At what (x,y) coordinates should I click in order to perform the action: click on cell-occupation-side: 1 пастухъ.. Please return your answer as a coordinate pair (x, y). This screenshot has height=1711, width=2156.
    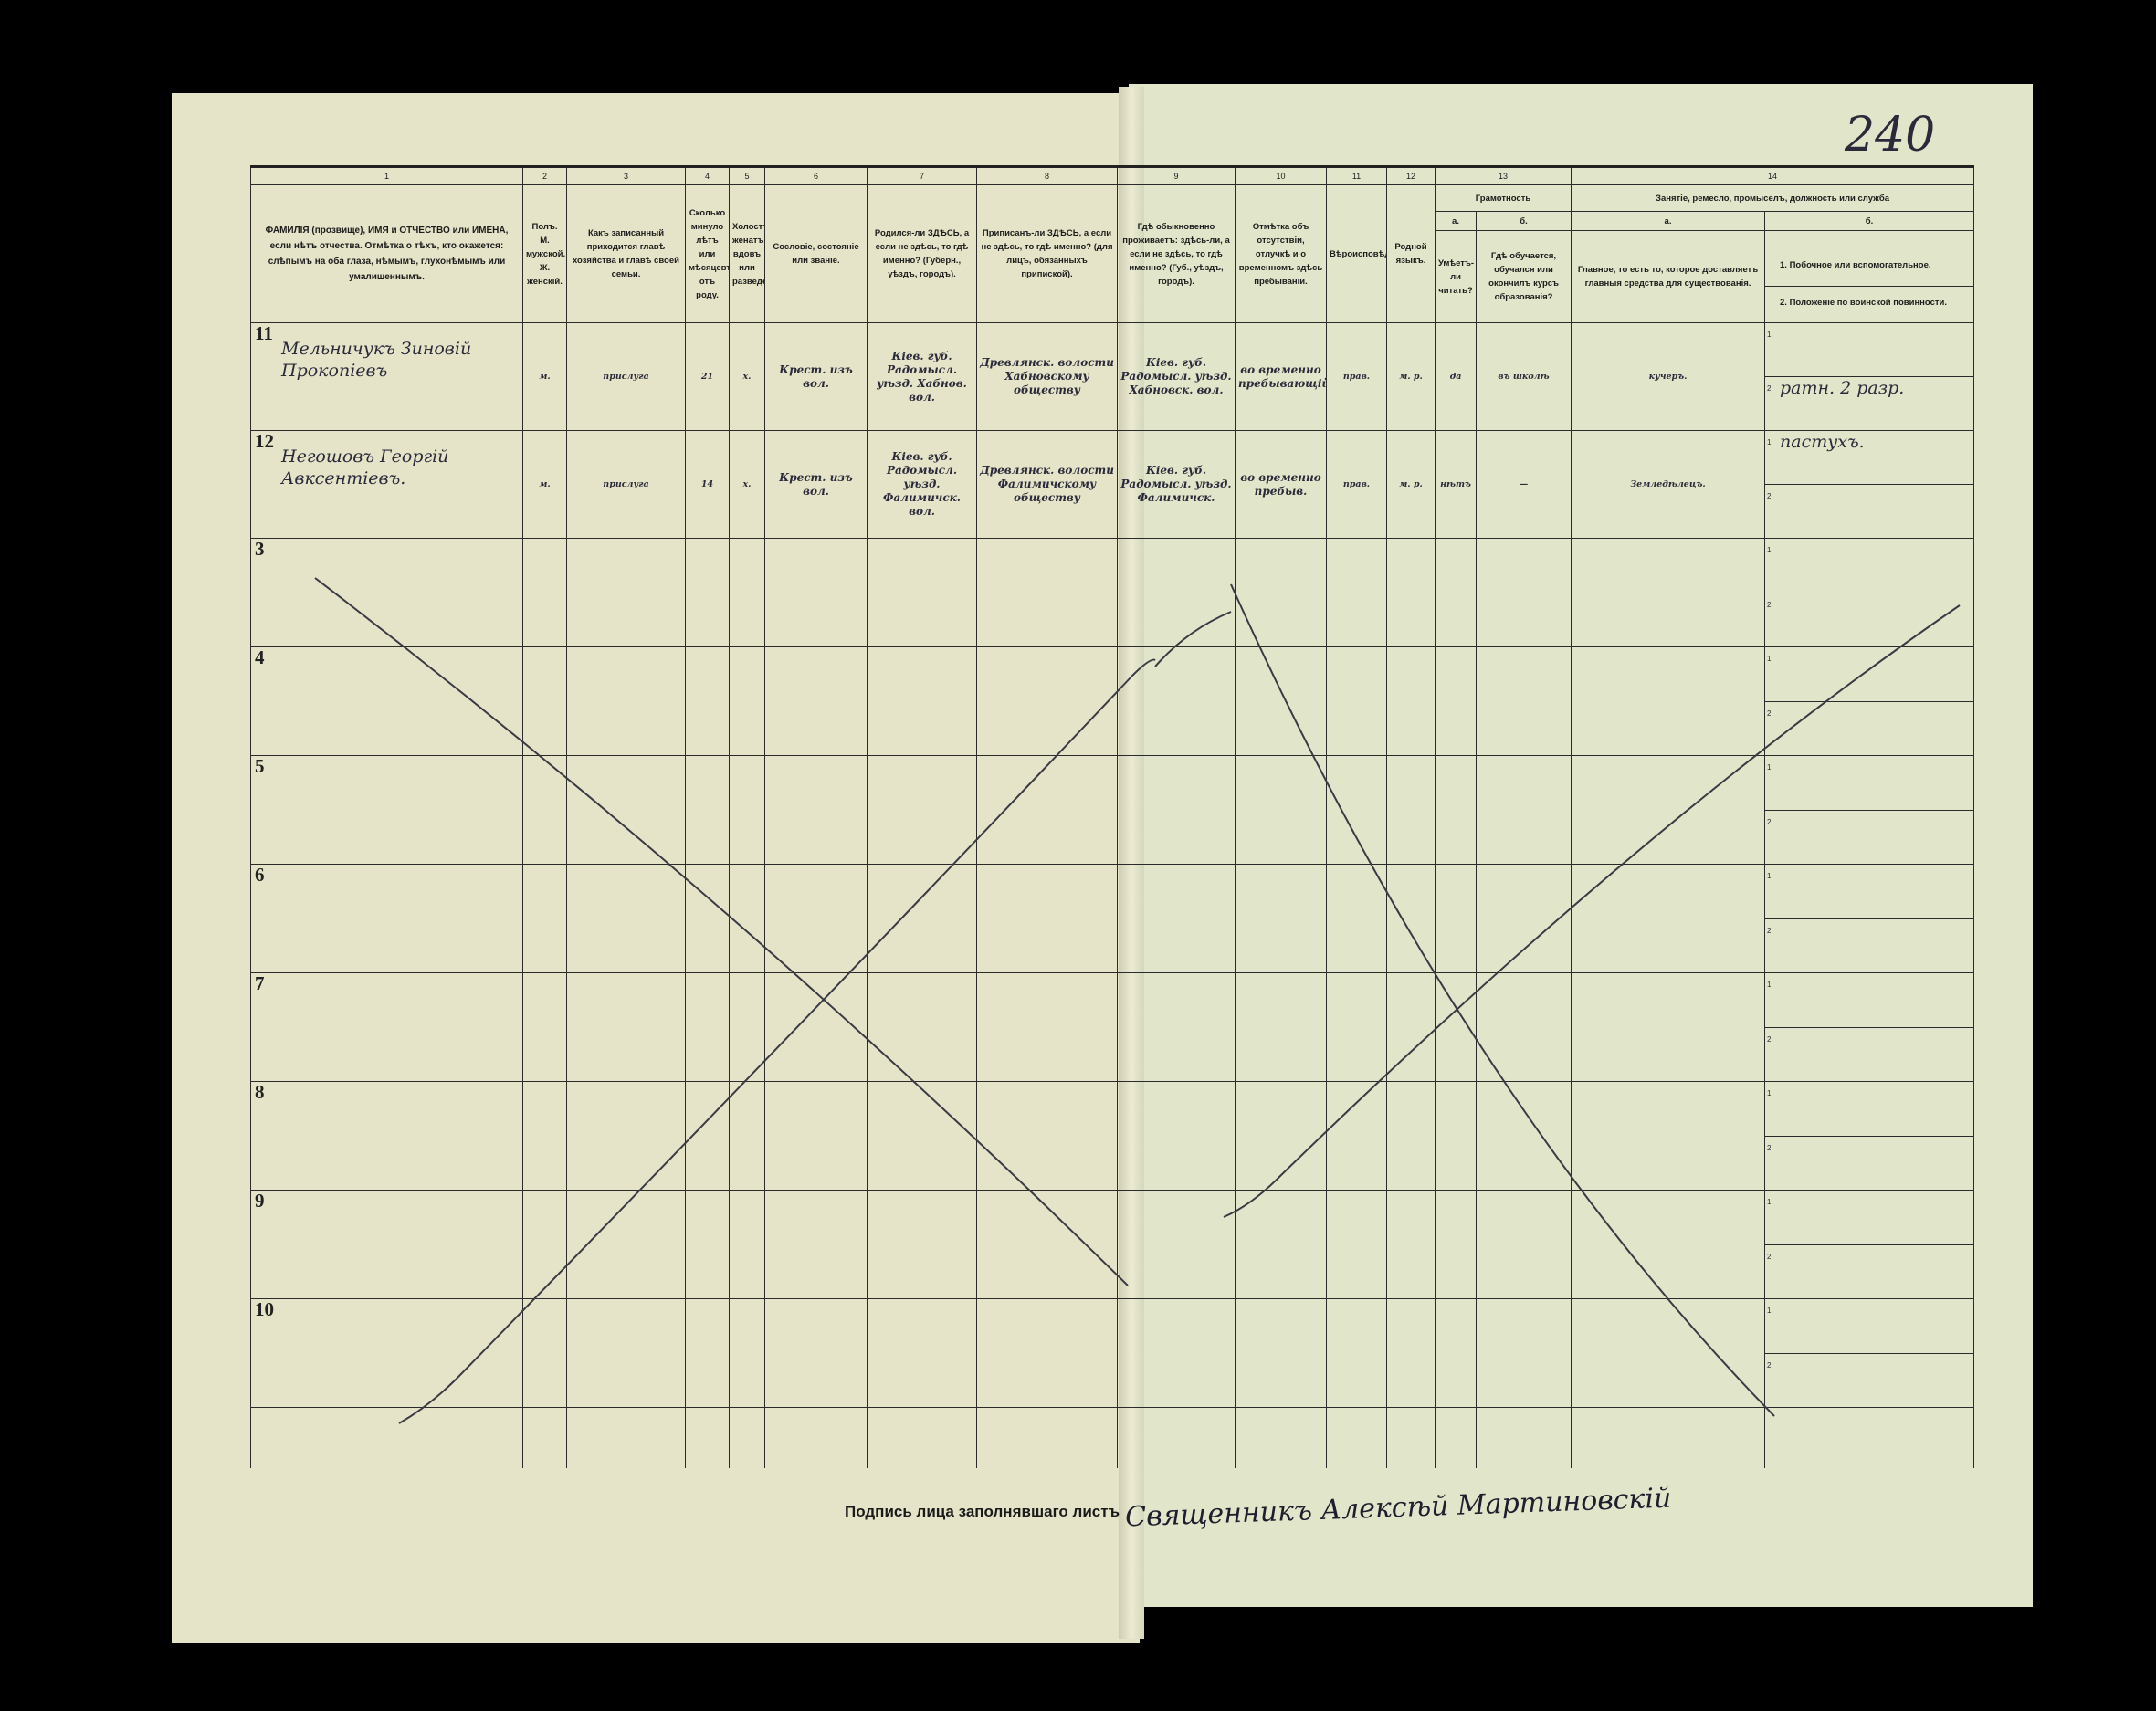
    Looking at the image, I should click on (1869, 458).